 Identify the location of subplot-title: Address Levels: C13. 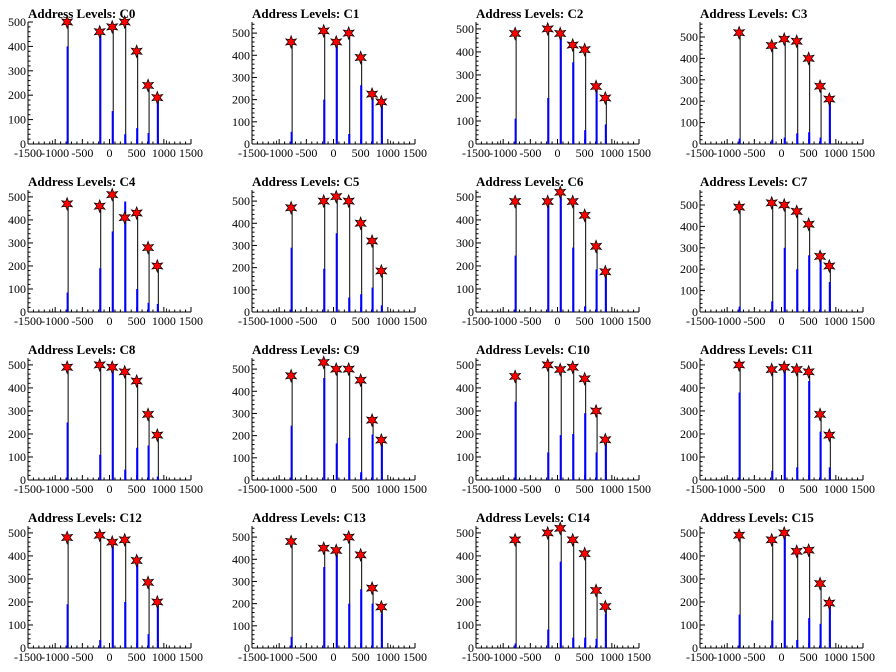
(309, 517).